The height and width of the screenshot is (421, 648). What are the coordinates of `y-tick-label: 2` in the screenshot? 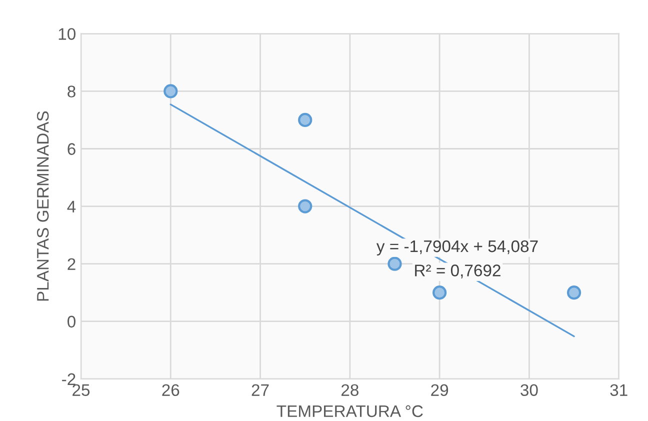 It's located at (72, 264).